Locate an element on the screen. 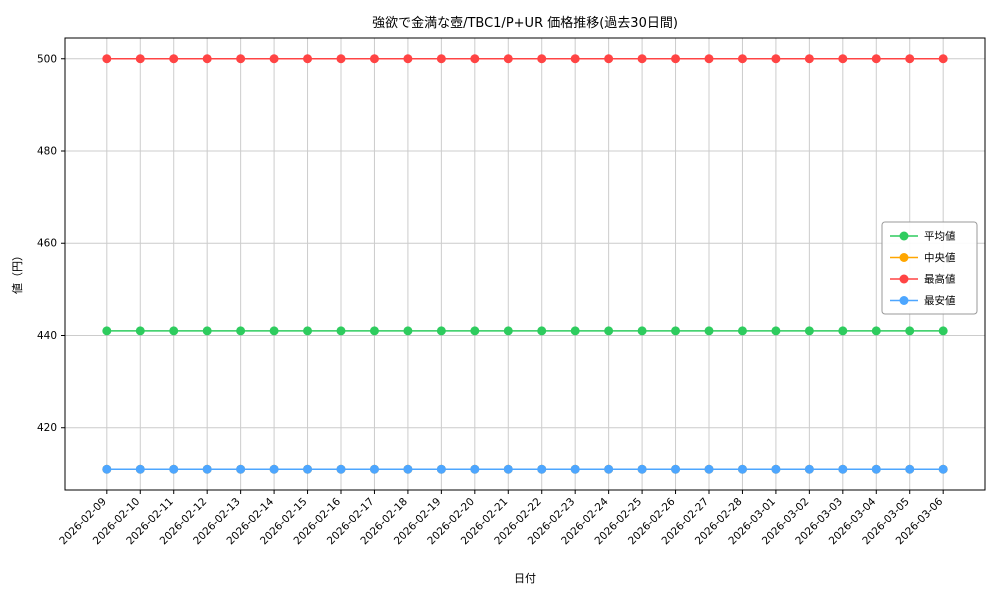 The width and height of the screenshot is (1000, 600). chart-title: 強欲で金満な壺/TBC1/P+UR 価格推移(過去30日間) is located at coordinates (525, 23).